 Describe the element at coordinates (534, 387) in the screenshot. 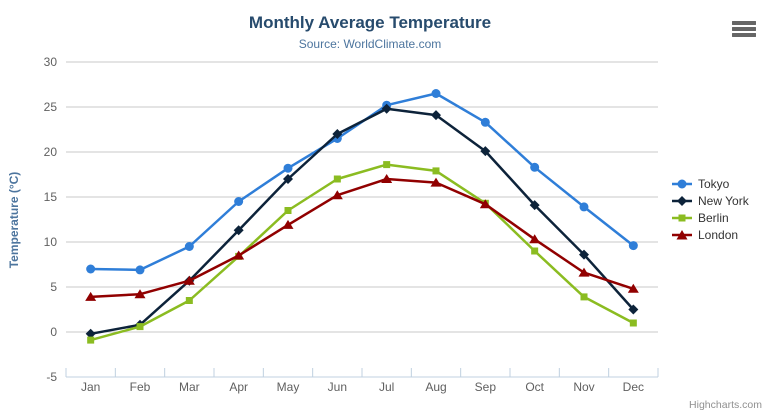

I see `x-axis-label: Oct` at that location.